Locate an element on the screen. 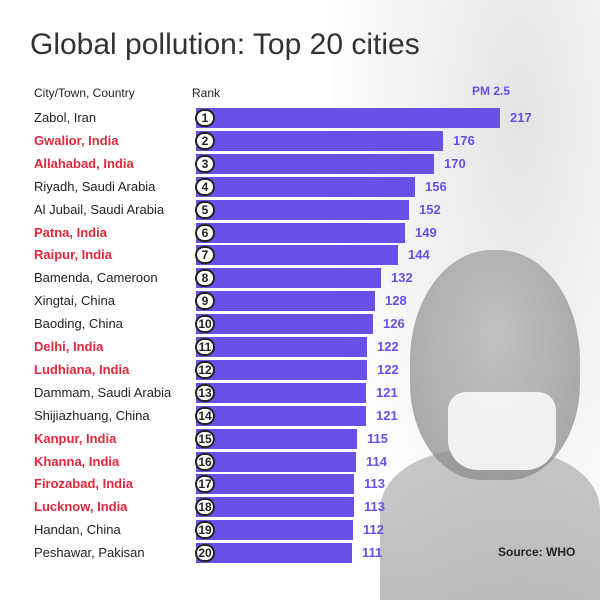 This screenshot has height=600, width=600. city-label: Xingtai, China is located at coordinates (74, 301).